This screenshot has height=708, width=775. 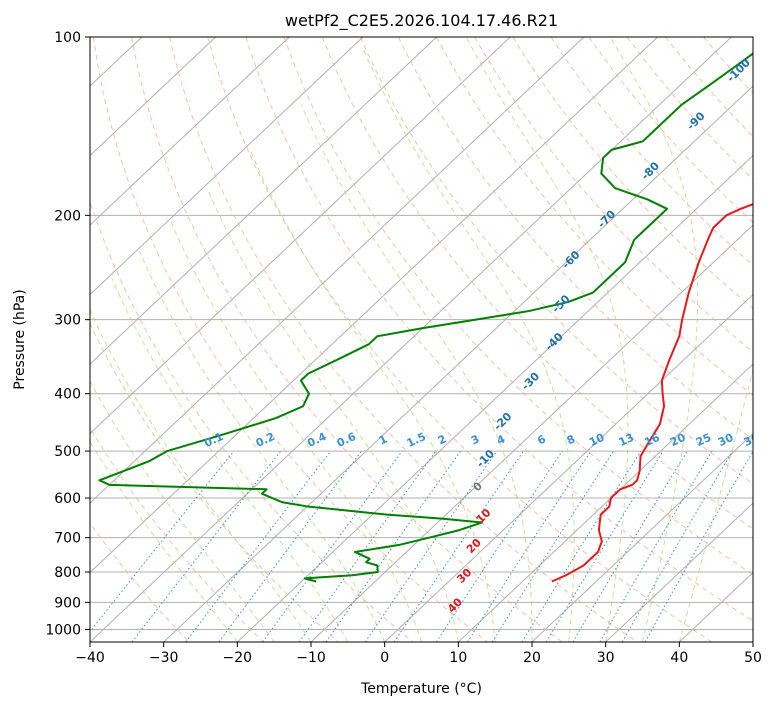 What do you see at coordinates (541, 439) in the screenshot?
I see `mixing-ratio-label: 6` at bounding box center [541, 439].